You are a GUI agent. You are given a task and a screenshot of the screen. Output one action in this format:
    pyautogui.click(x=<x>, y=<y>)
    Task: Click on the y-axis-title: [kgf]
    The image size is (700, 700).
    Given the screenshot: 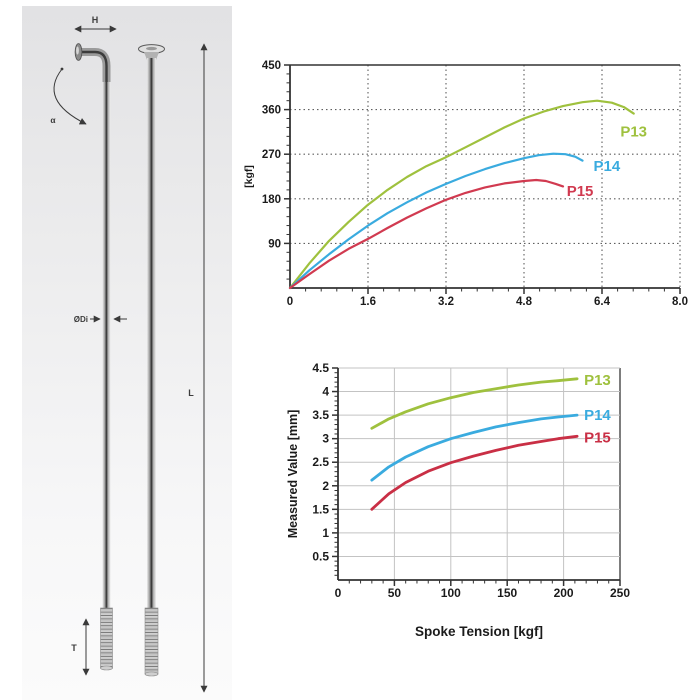 What is the action you would take?
    pyautogui.click(x=249, y=176)
    